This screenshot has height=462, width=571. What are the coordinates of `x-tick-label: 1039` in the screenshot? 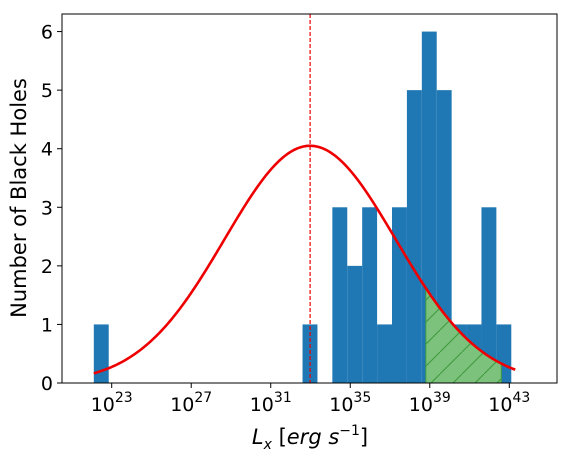 It's located at (430, 403).